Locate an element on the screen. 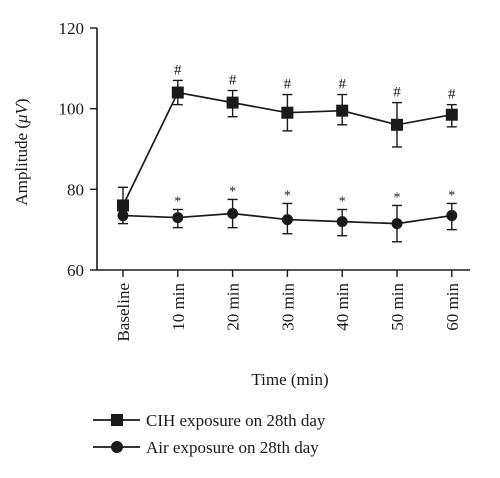 Image resolution: width=500 pixels, height=478 pixels. y-axis-label-text: Amplitude ( is located at coordinates (21, 164).